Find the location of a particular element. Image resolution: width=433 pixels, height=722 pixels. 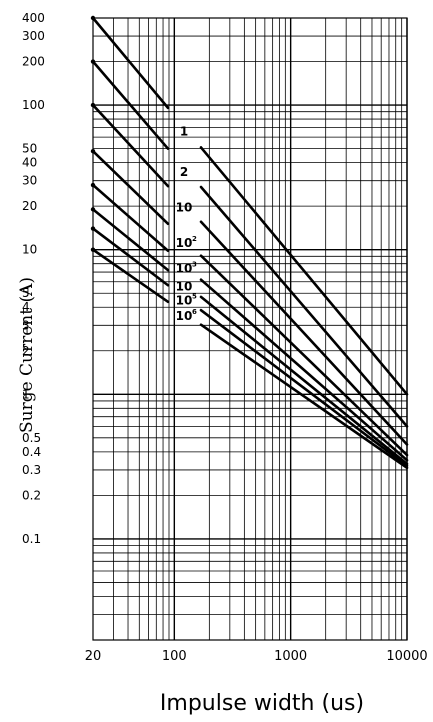

y-tick-label: 2 is located at coordinates (26, 351).